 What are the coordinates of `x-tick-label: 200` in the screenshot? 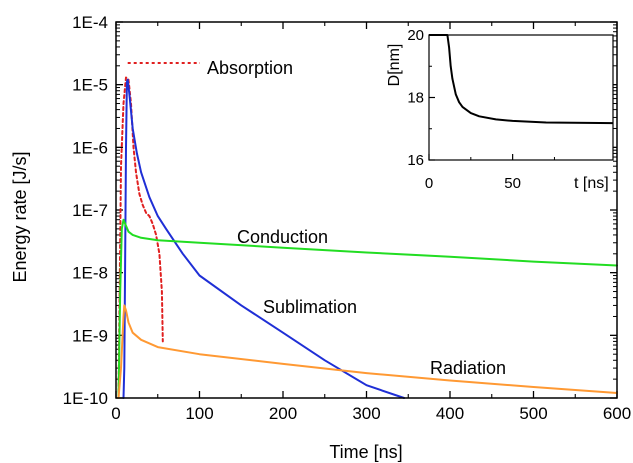 It's located at (283, 413).